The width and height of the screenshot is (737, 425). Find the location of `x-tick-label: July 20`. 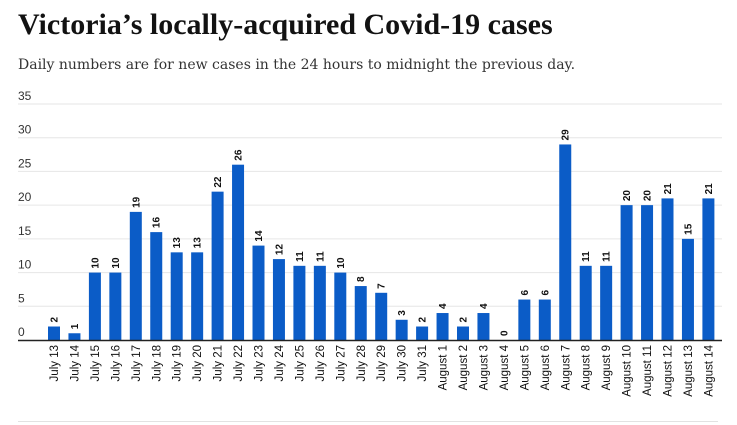

x-tick-label: July 20 is located at coordinates (198, 363).